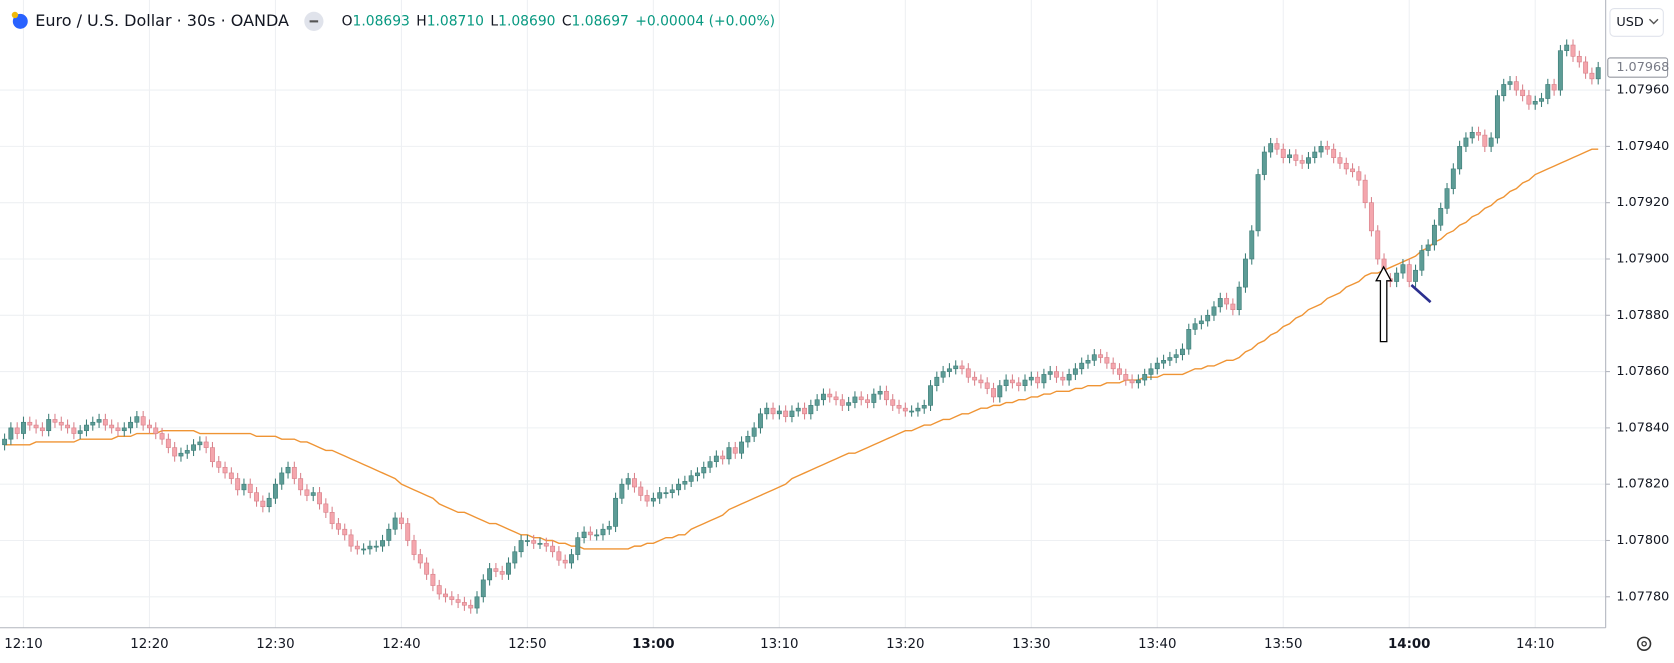  Describe the element at coordinates (1642, 427) in the screenshot. I see `y-tick-label: 1.07840` at that location.